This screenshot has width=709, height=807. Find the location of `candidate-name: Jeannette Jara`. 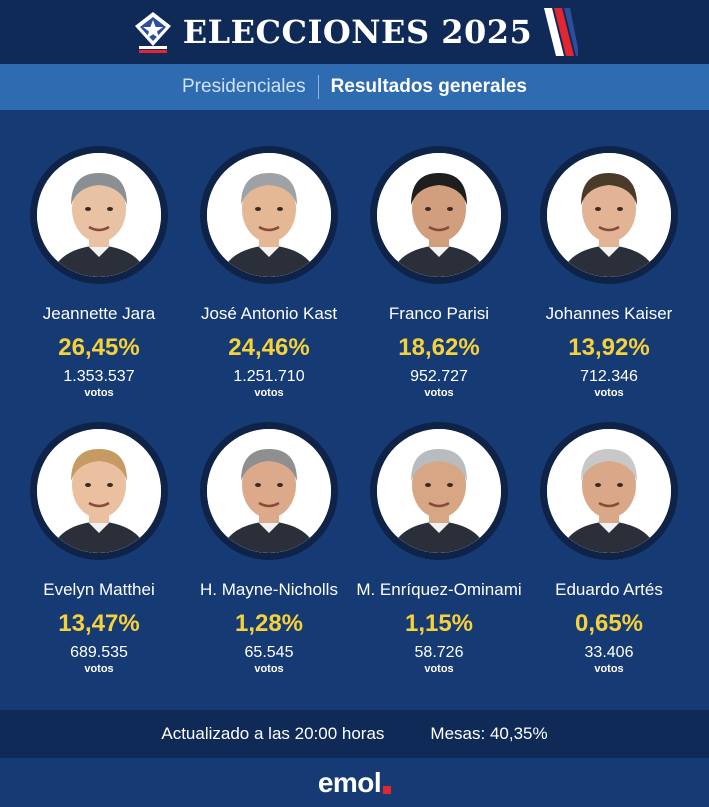

candidate-name: Jeannette Jara is located at coordinates (99, 313).